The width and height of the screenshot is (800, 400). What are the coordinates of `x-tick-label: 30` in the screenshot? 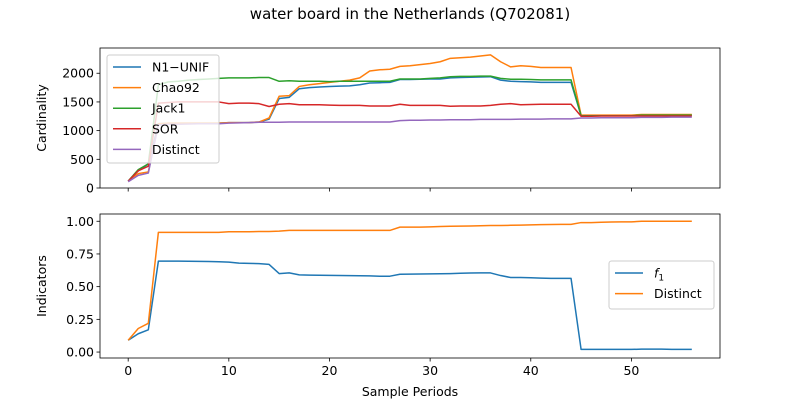 It's located at (430, 370).